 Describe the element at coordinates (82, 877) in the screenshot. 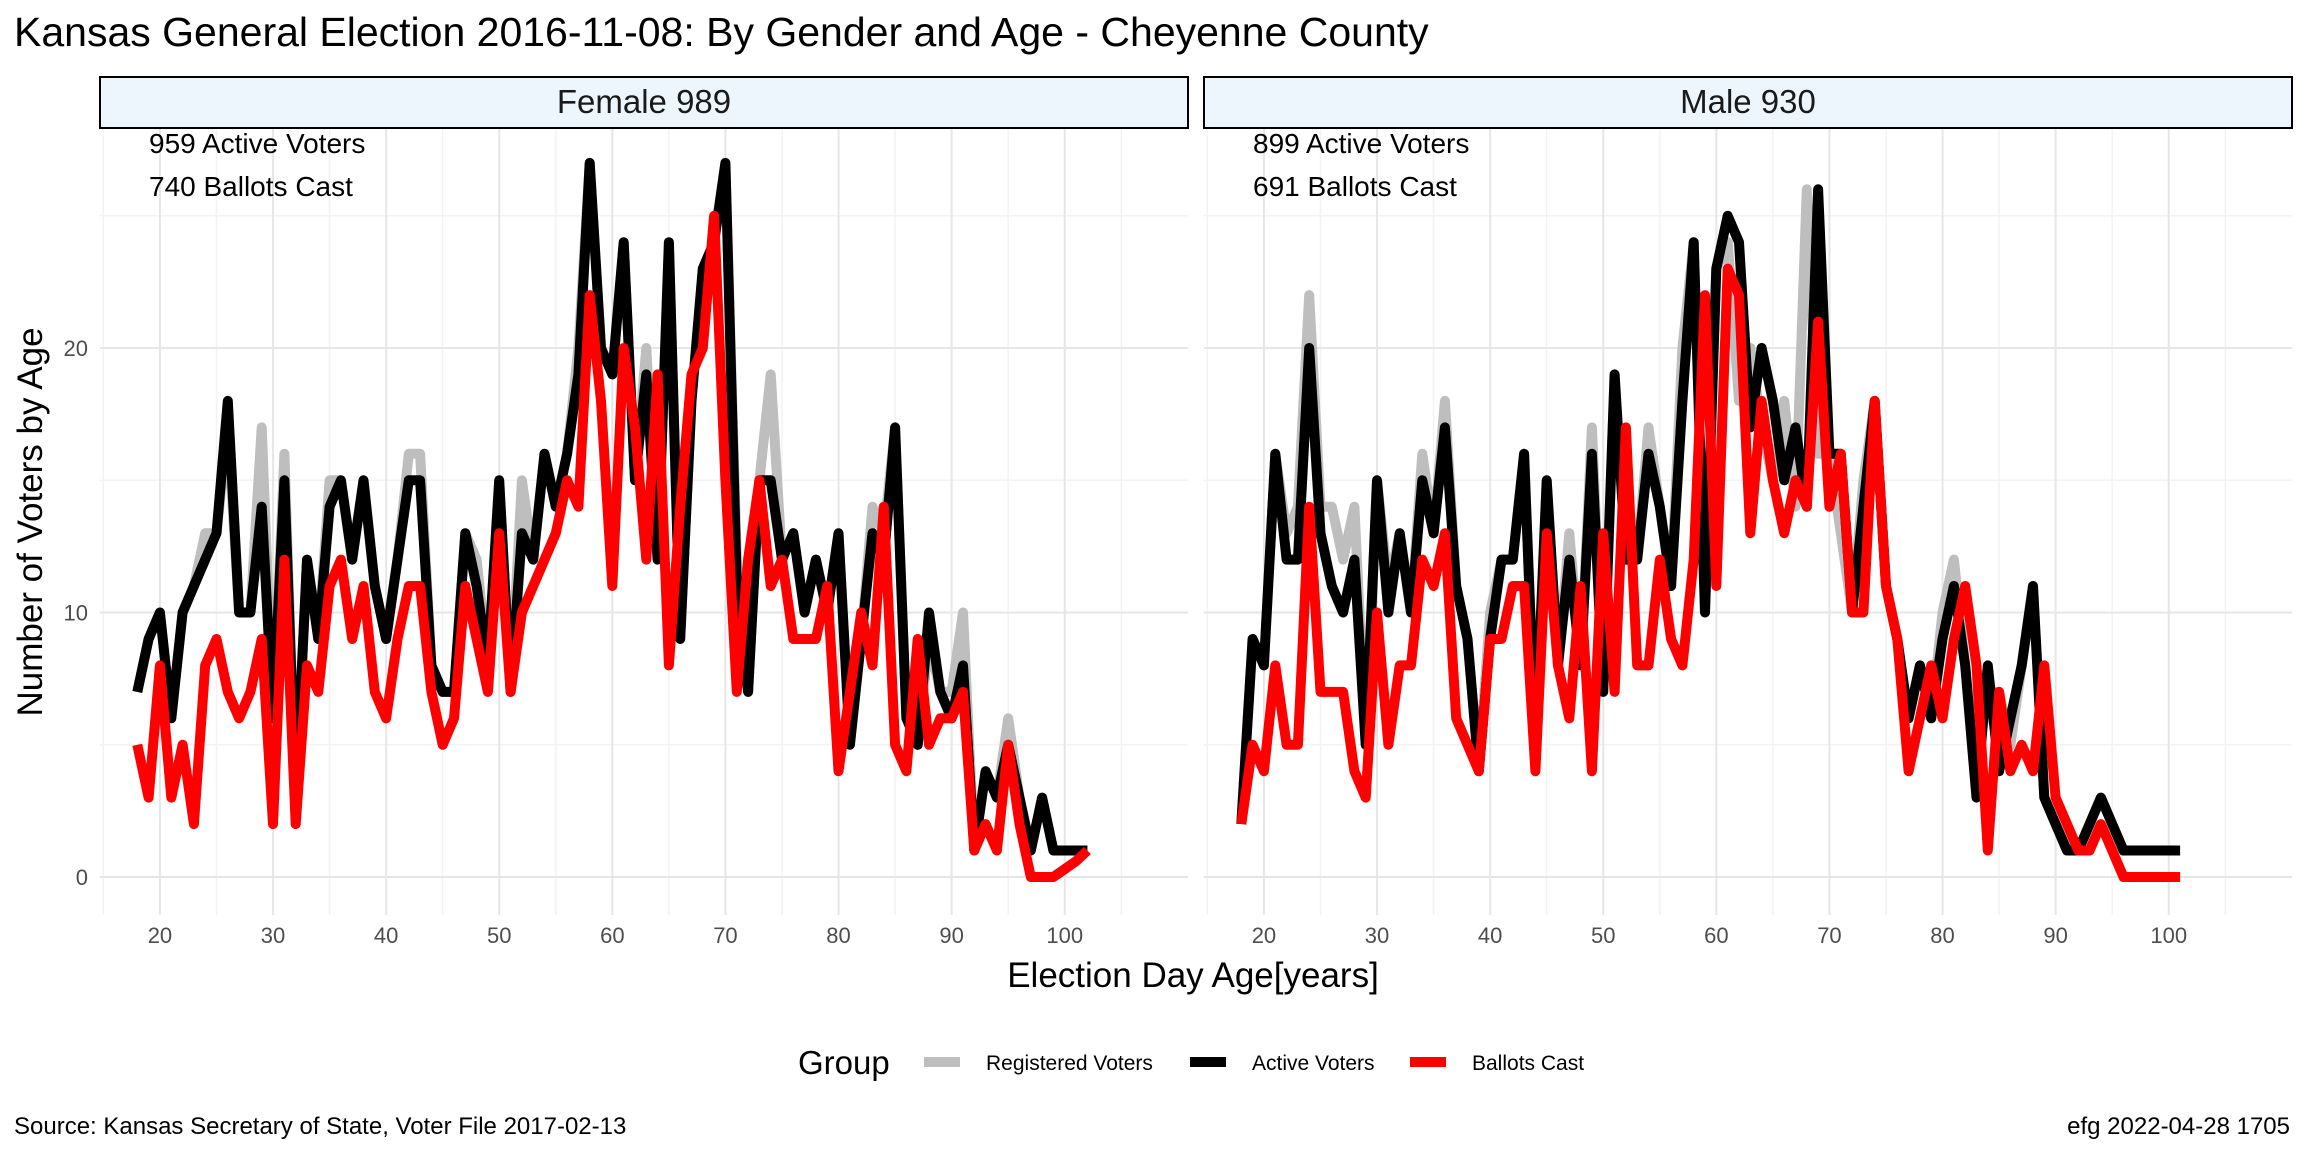

I see `y-tick-label: 0` at that location.